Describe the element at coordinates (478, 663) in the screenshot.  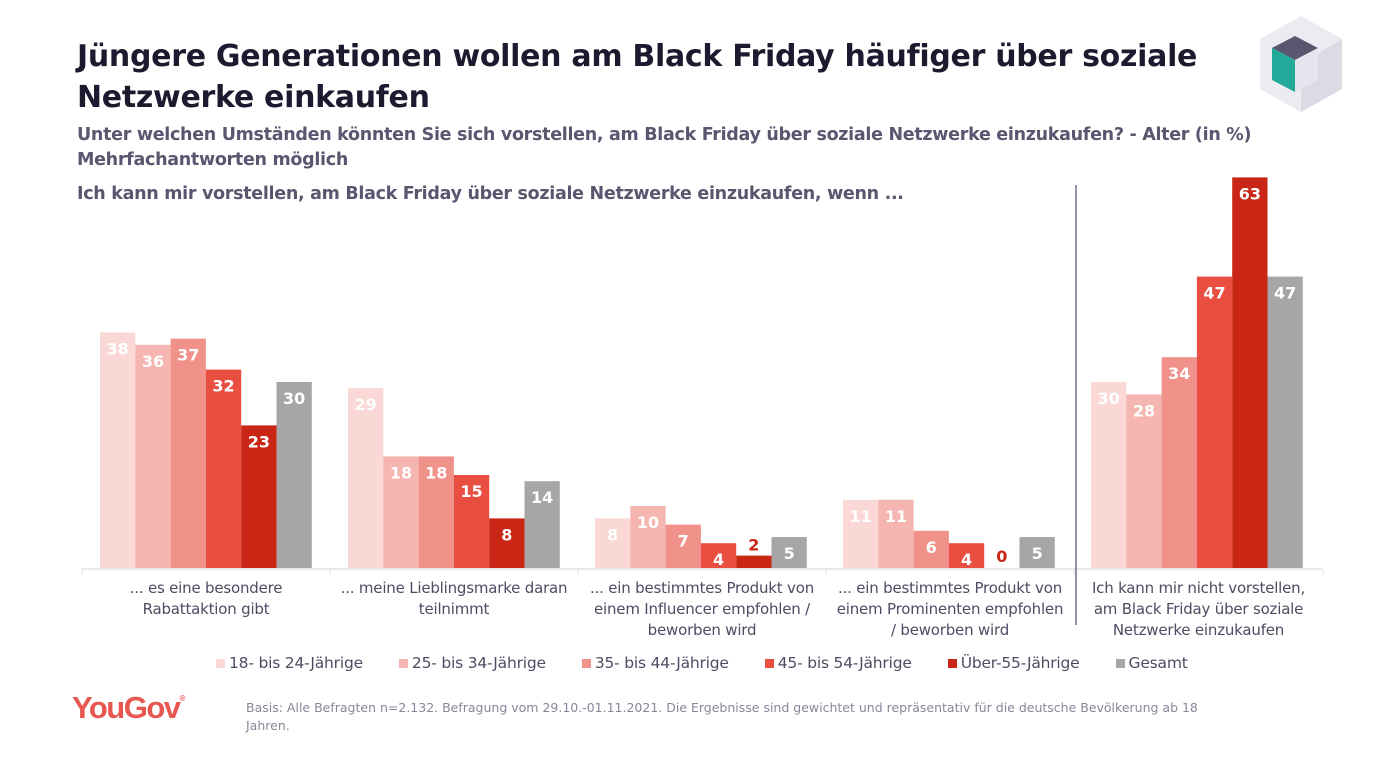
I see `legend-label: 25- bis 34-Jährige` at that location.